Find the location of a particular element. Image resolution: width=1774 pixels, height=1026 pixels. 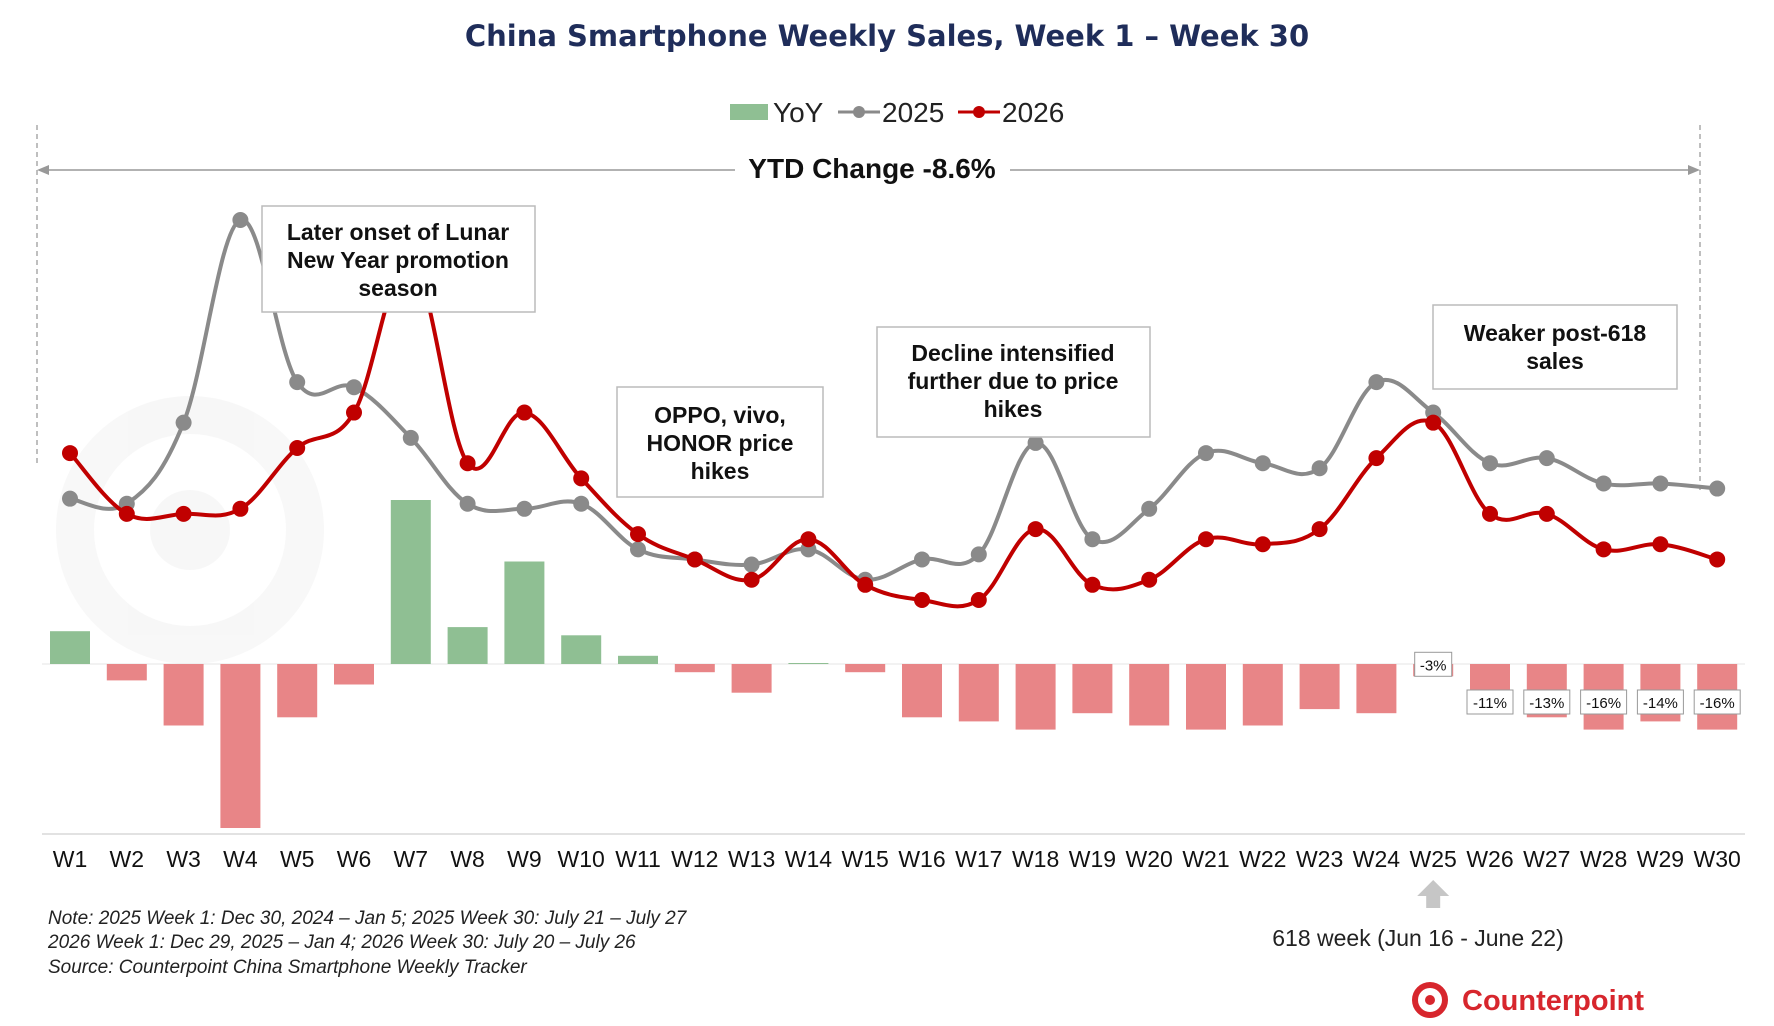

legend: YoY 2025 2026 is located at coordinates (897, 112).